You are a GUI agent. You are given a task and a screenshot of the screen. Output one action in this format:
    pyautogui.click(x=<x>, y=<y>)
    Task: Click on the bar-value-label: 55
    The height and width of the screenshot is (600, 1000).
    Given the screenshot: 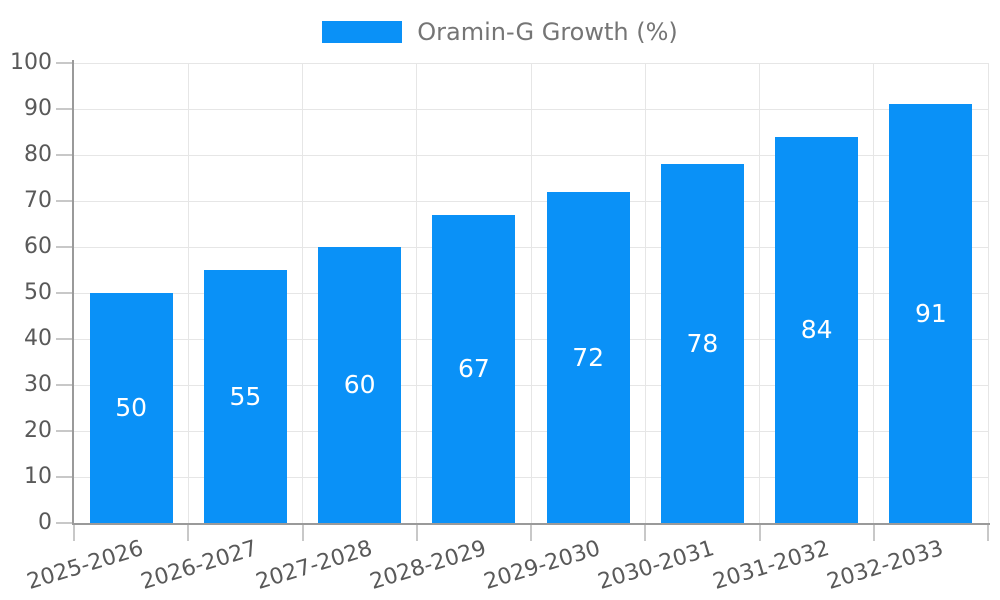 What is the action you would take?
    pyautogui.click(x=245, y=396)
    